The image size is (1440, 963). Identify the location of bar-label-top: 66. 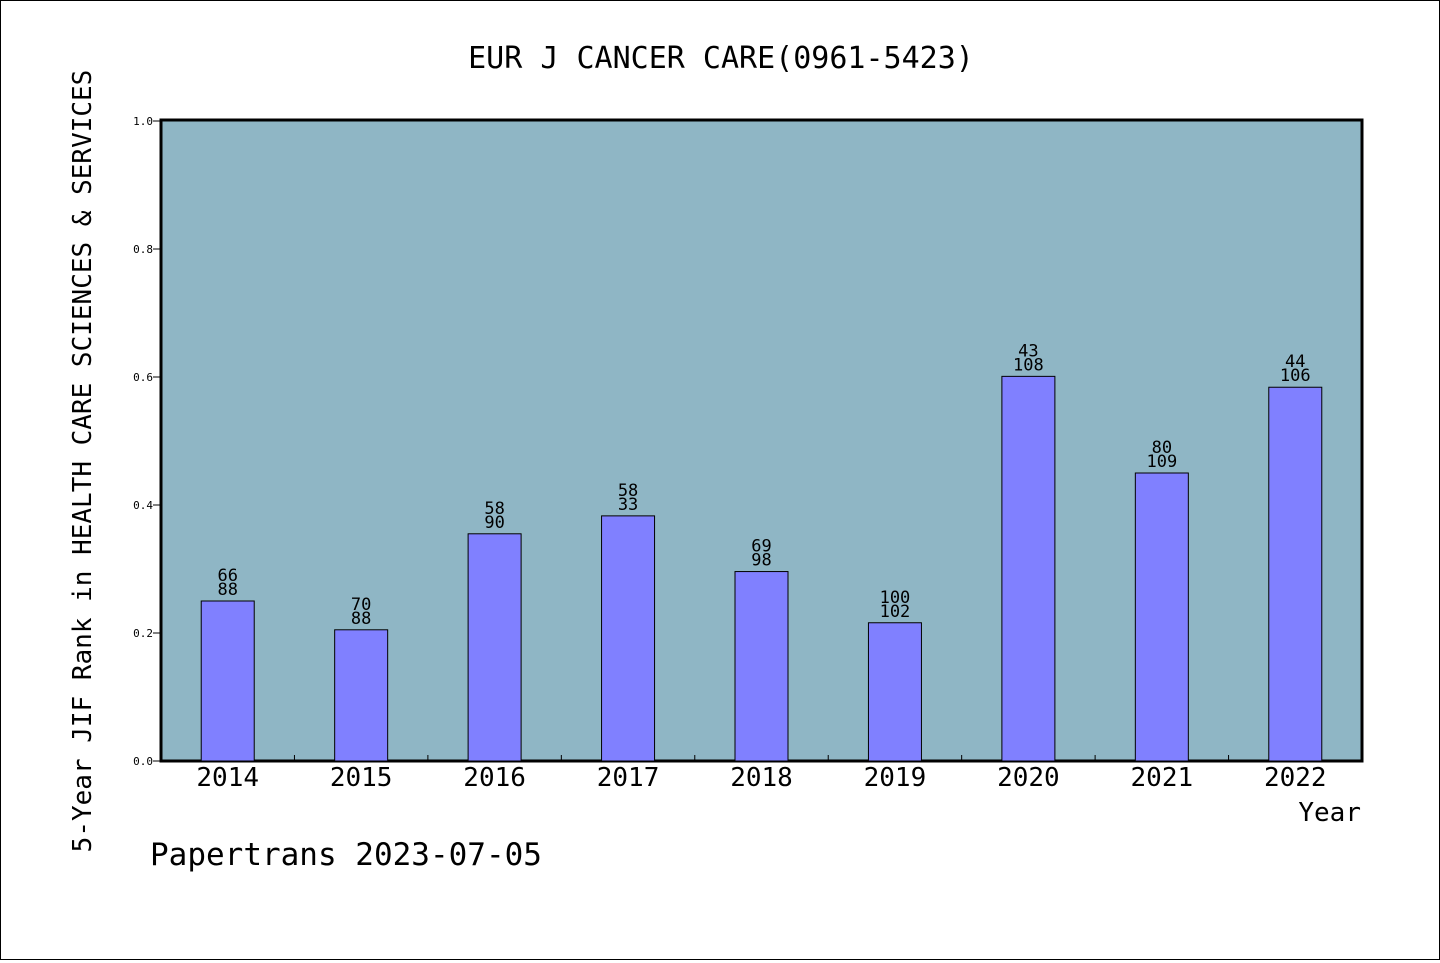
(227, 576).